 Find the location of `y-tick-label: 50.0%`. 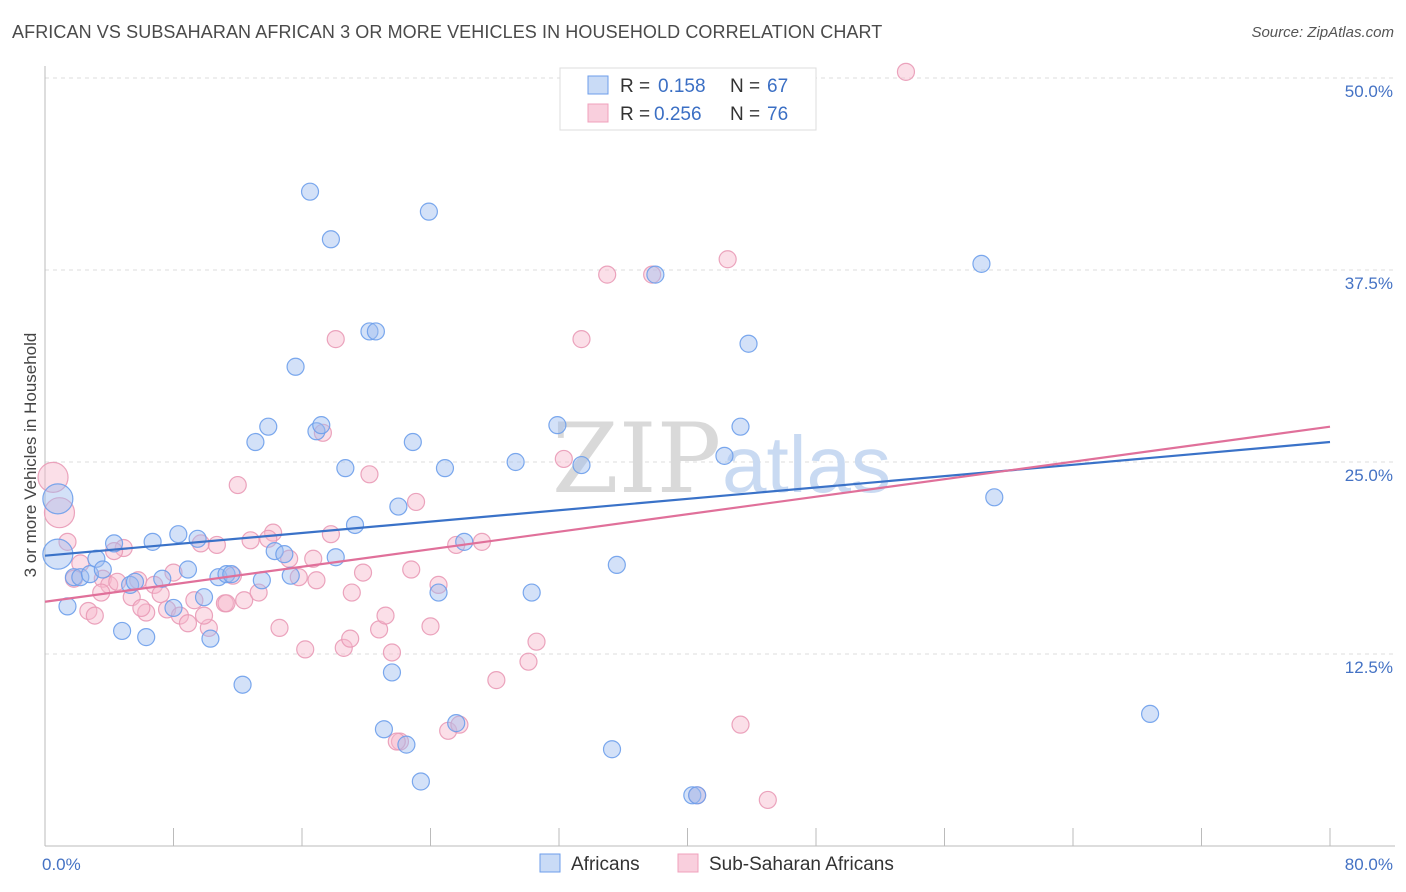

y-tick-label: 50.0% is located at coordinates (1369, 91).